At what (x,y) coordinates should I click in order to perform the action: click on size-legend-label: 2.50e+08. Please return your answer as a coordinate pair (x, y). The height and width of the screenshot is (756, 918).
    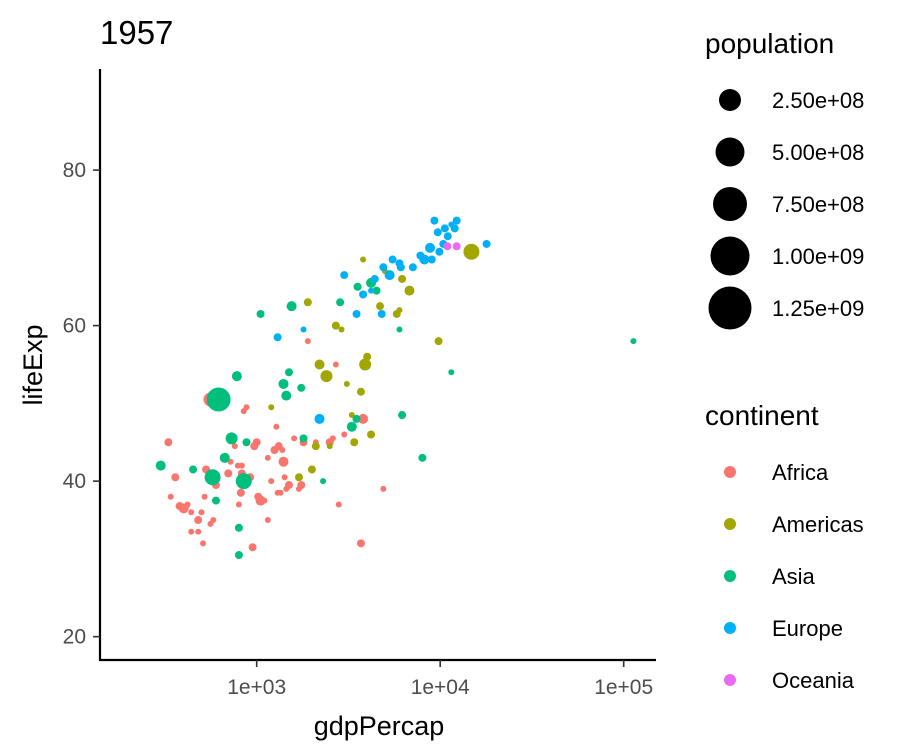
    Looking at the image, I should click on (818, 100).